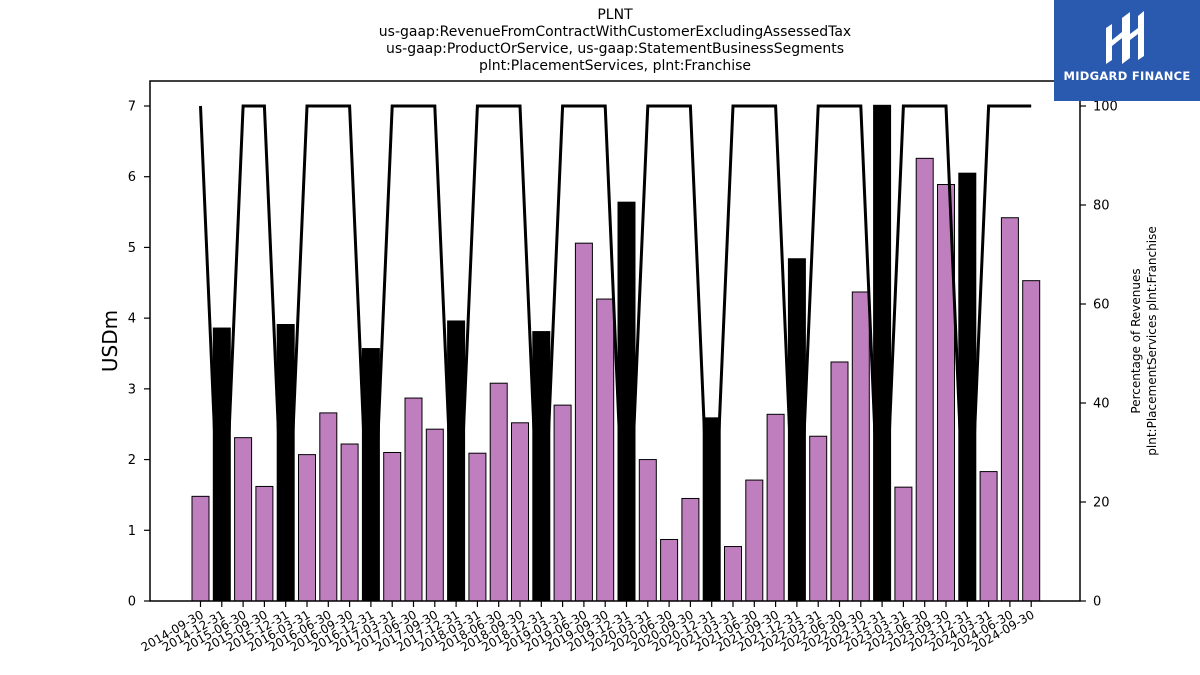  I want to click on y-tick-label: 5, so click(132, 248).